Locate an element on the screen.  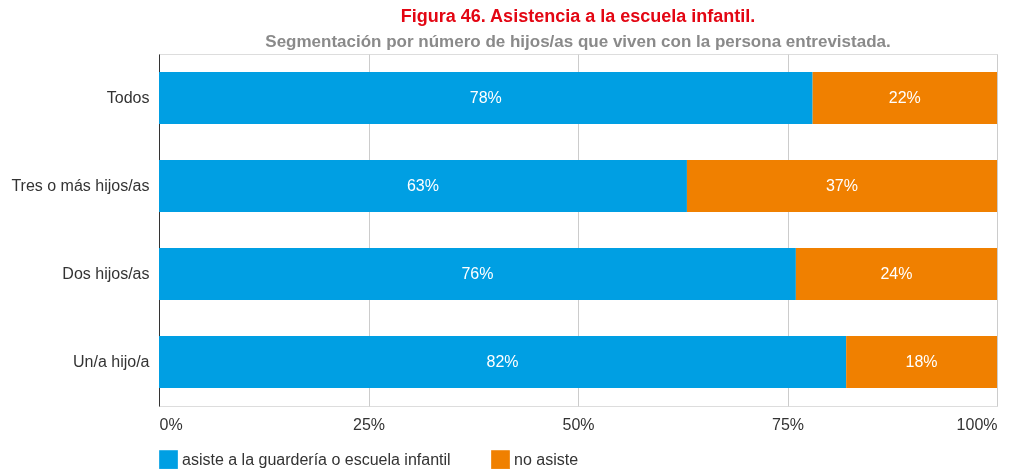
chart-subtitle: Segmentación por número de hijos/as que viven con la persona entrevistada. is located at coordinates (578, 41).